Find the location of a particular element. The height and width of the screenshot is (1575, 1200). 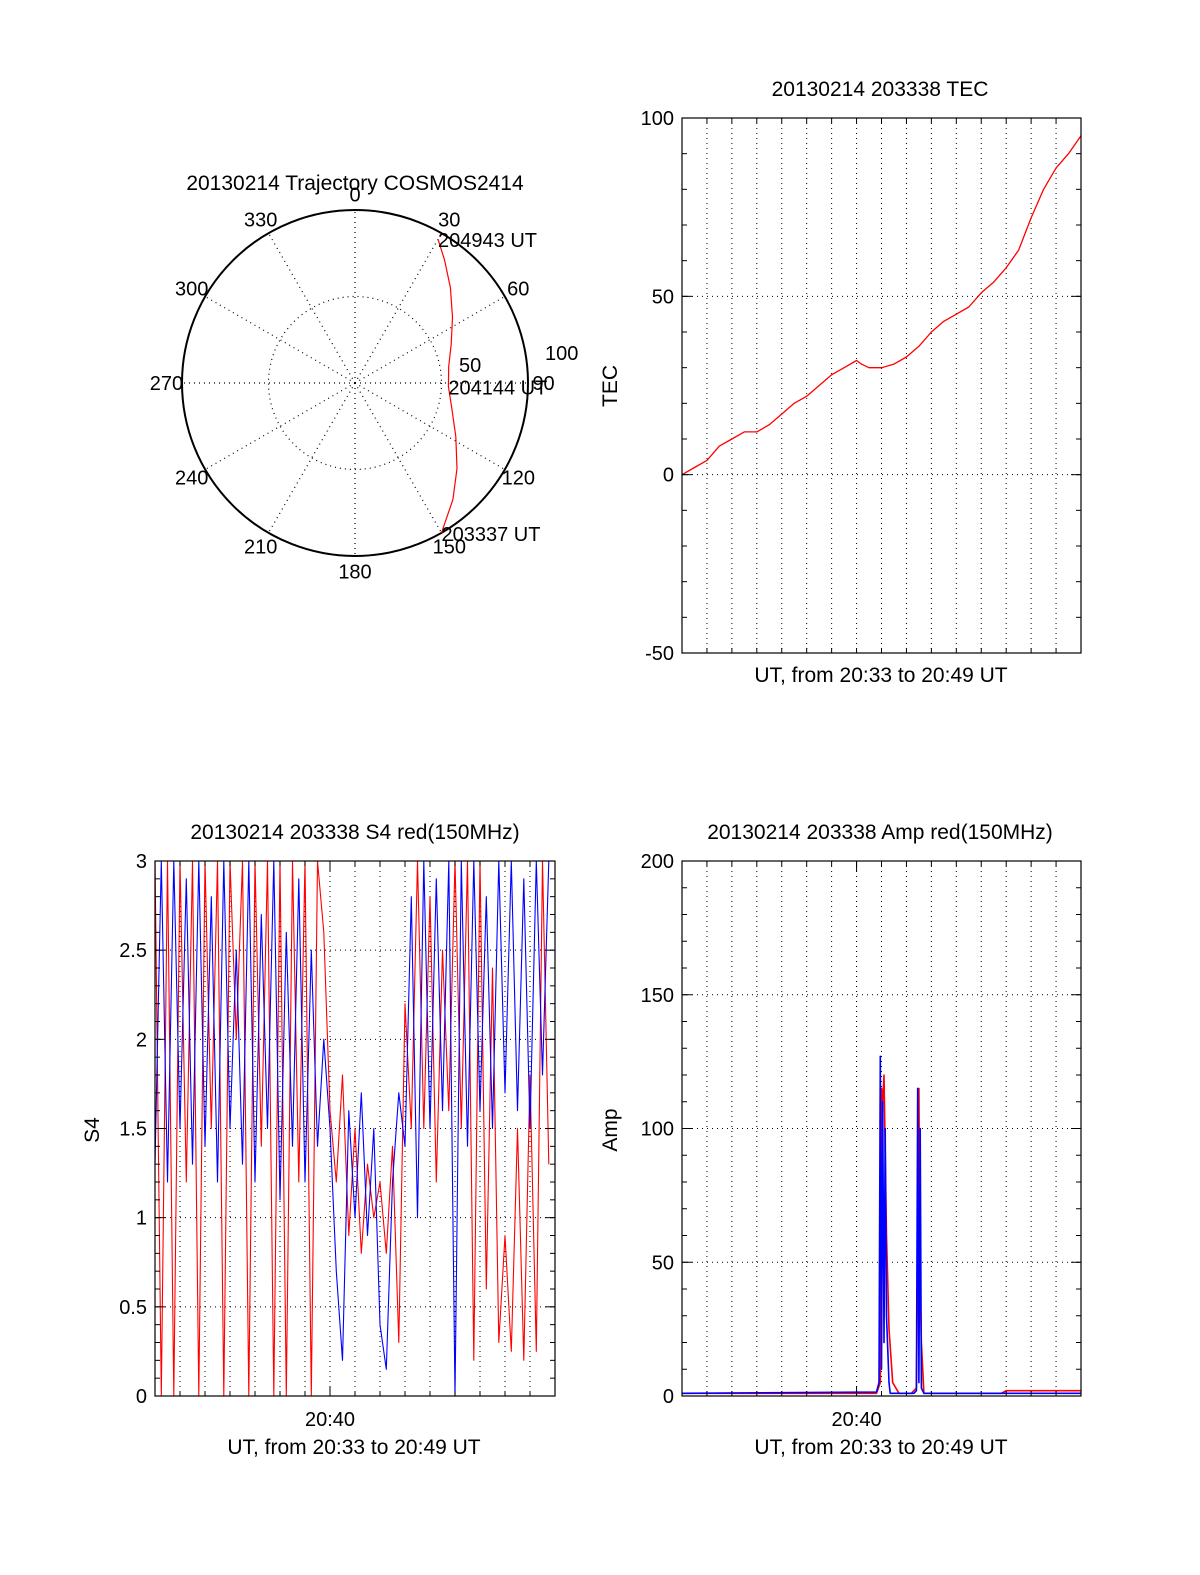

tec-series is located at coordinates (881, 305).